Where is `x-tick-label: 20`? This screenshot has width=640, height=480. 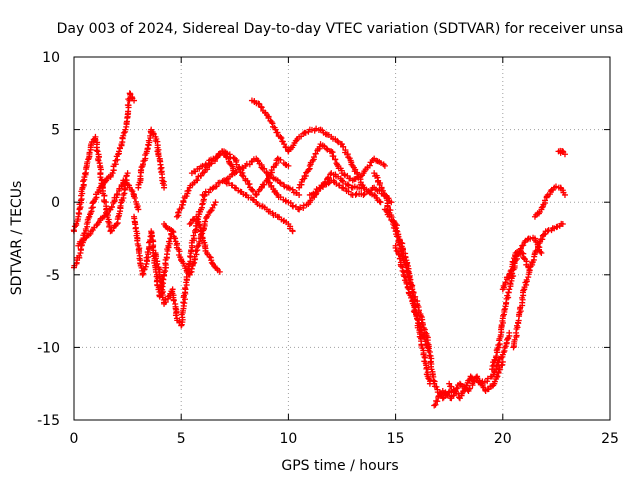
x-tick-label: 20 is located at coordinates (503, 439).